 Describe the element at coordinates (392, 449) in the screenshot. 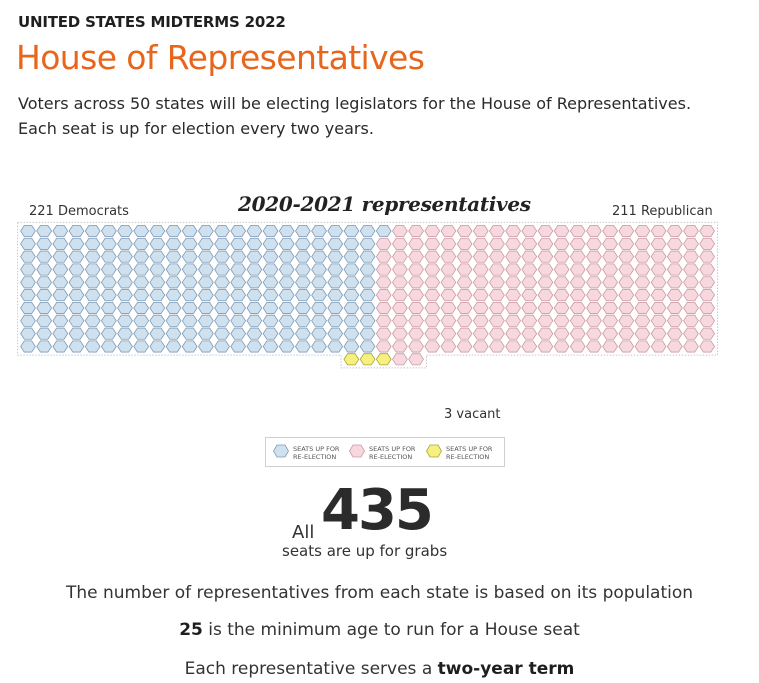

I see `legend-text-line1: SEATS UP FOR` at that location.